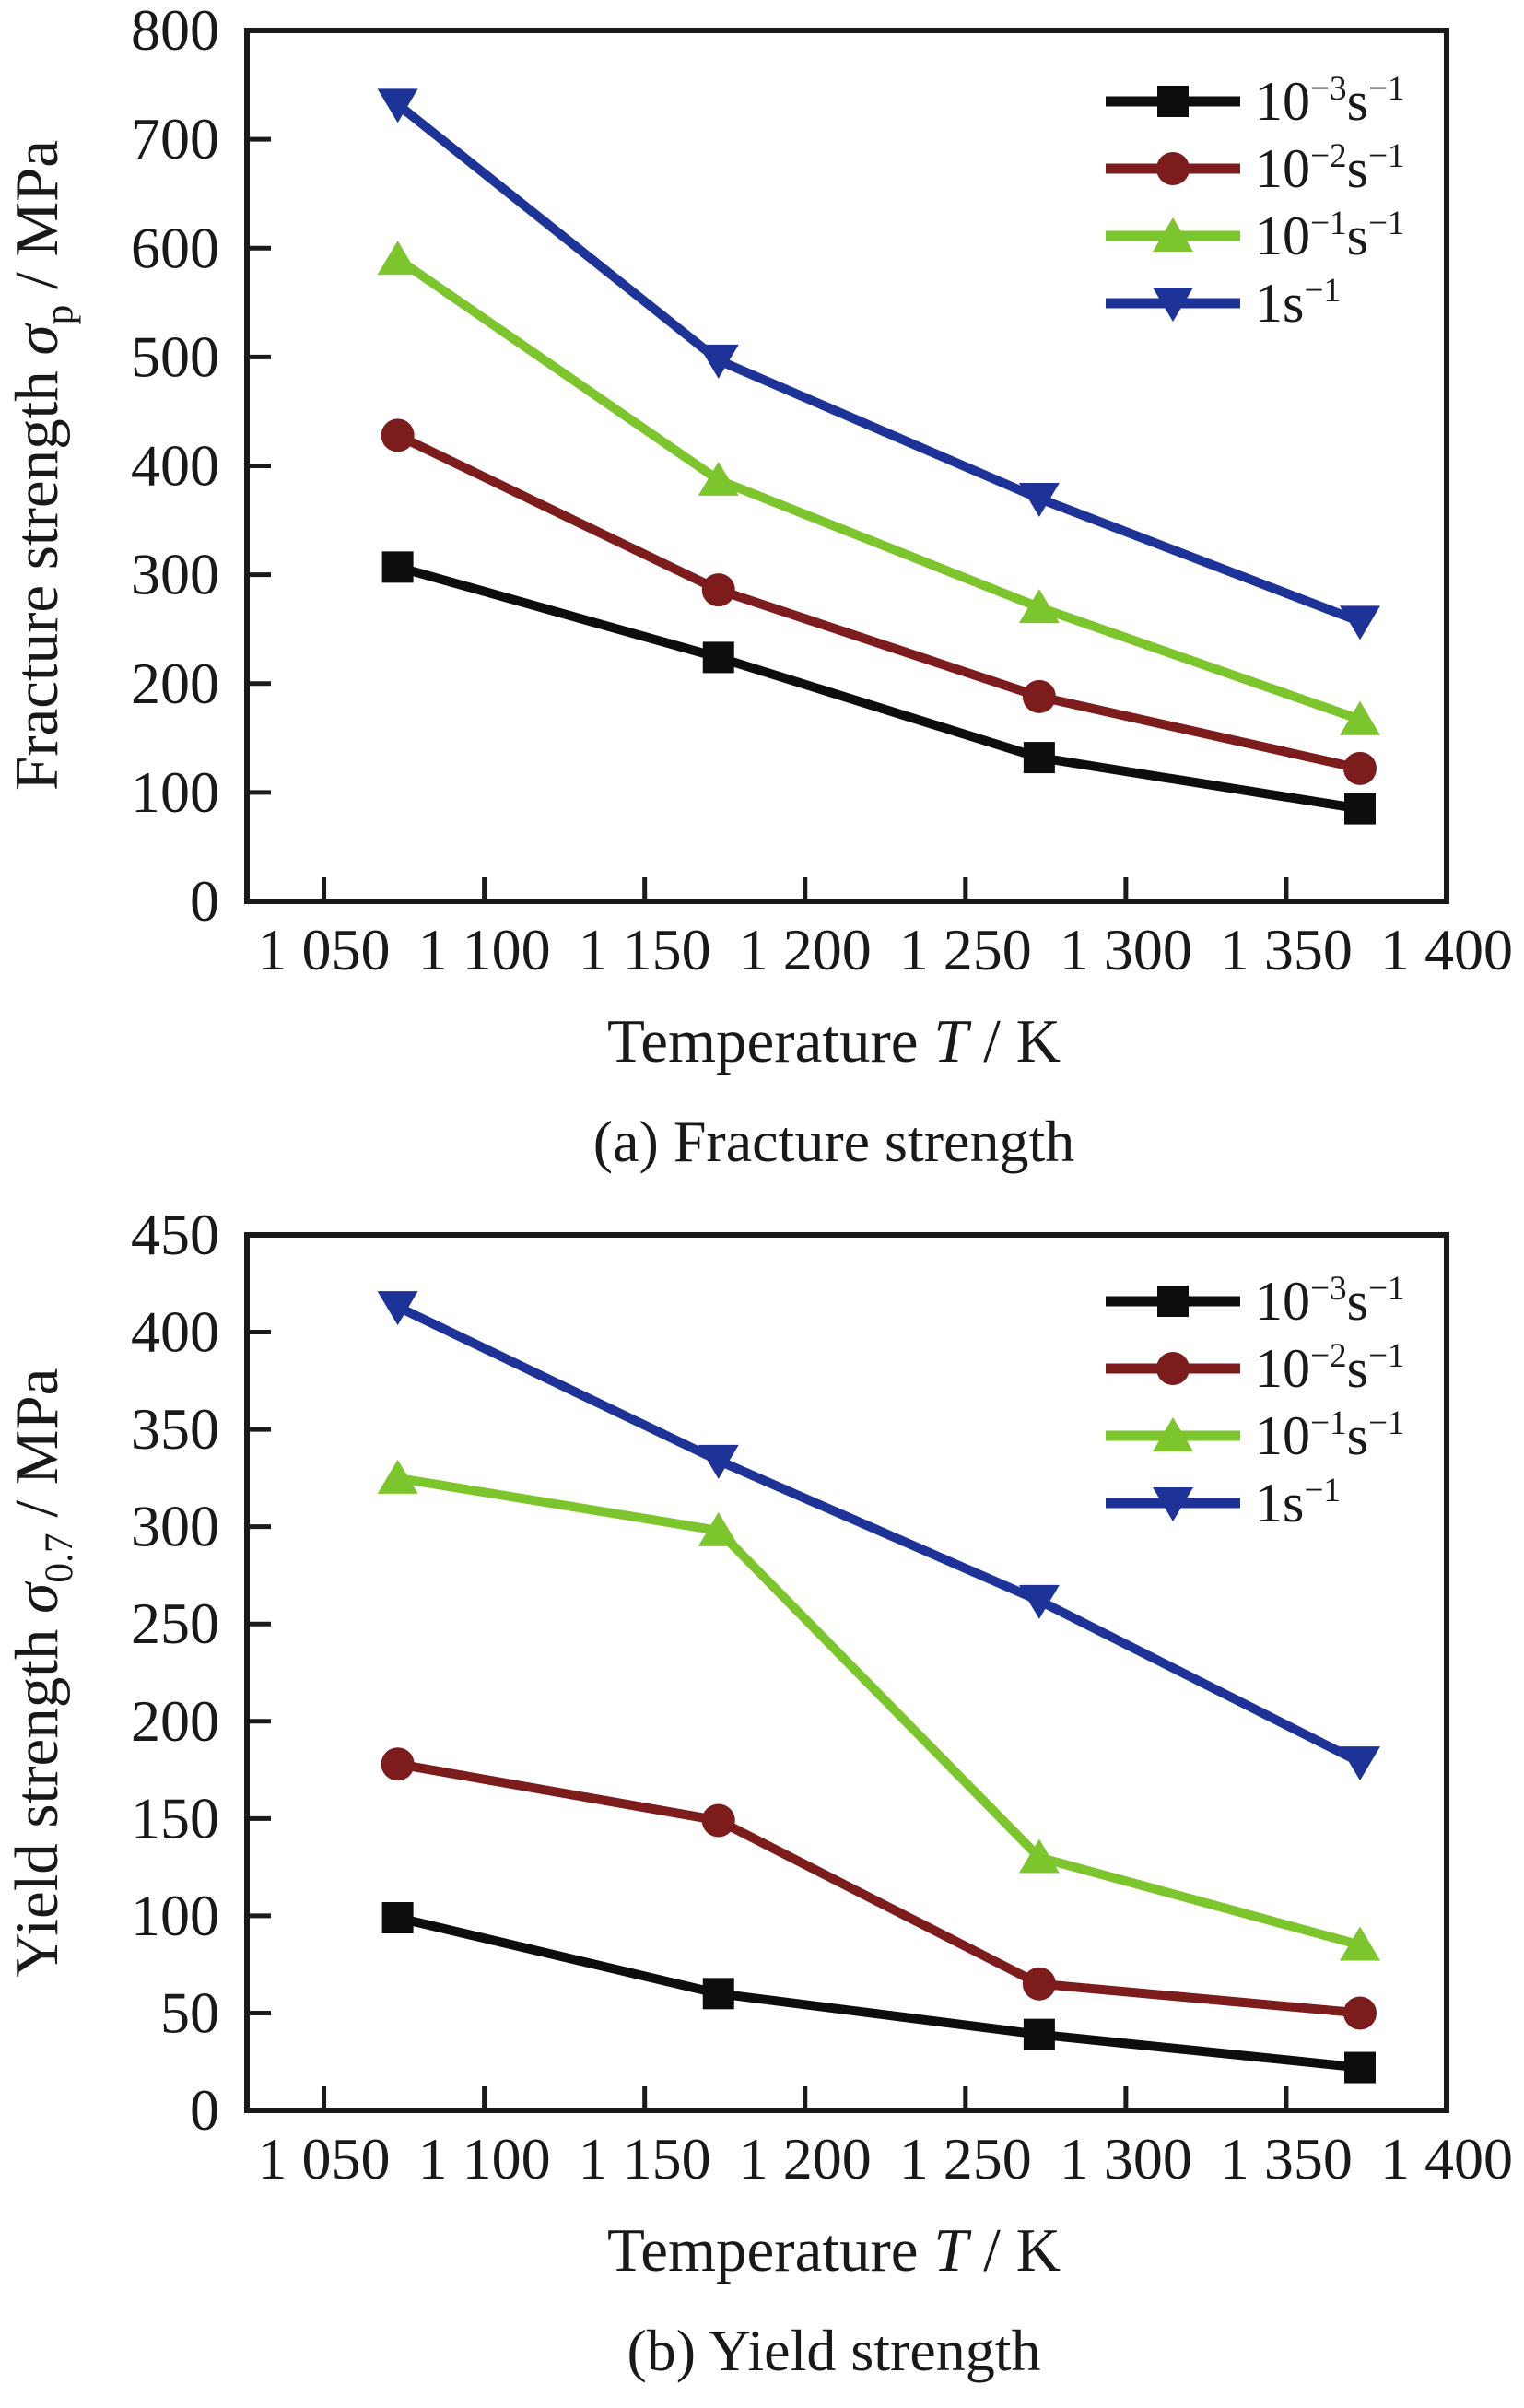 The image size is (1524, 2408). What do you see at coordinates (189, 2012) in the screenshot?
I see `y-tick-label: 50` at bounding box center [189, 2012].